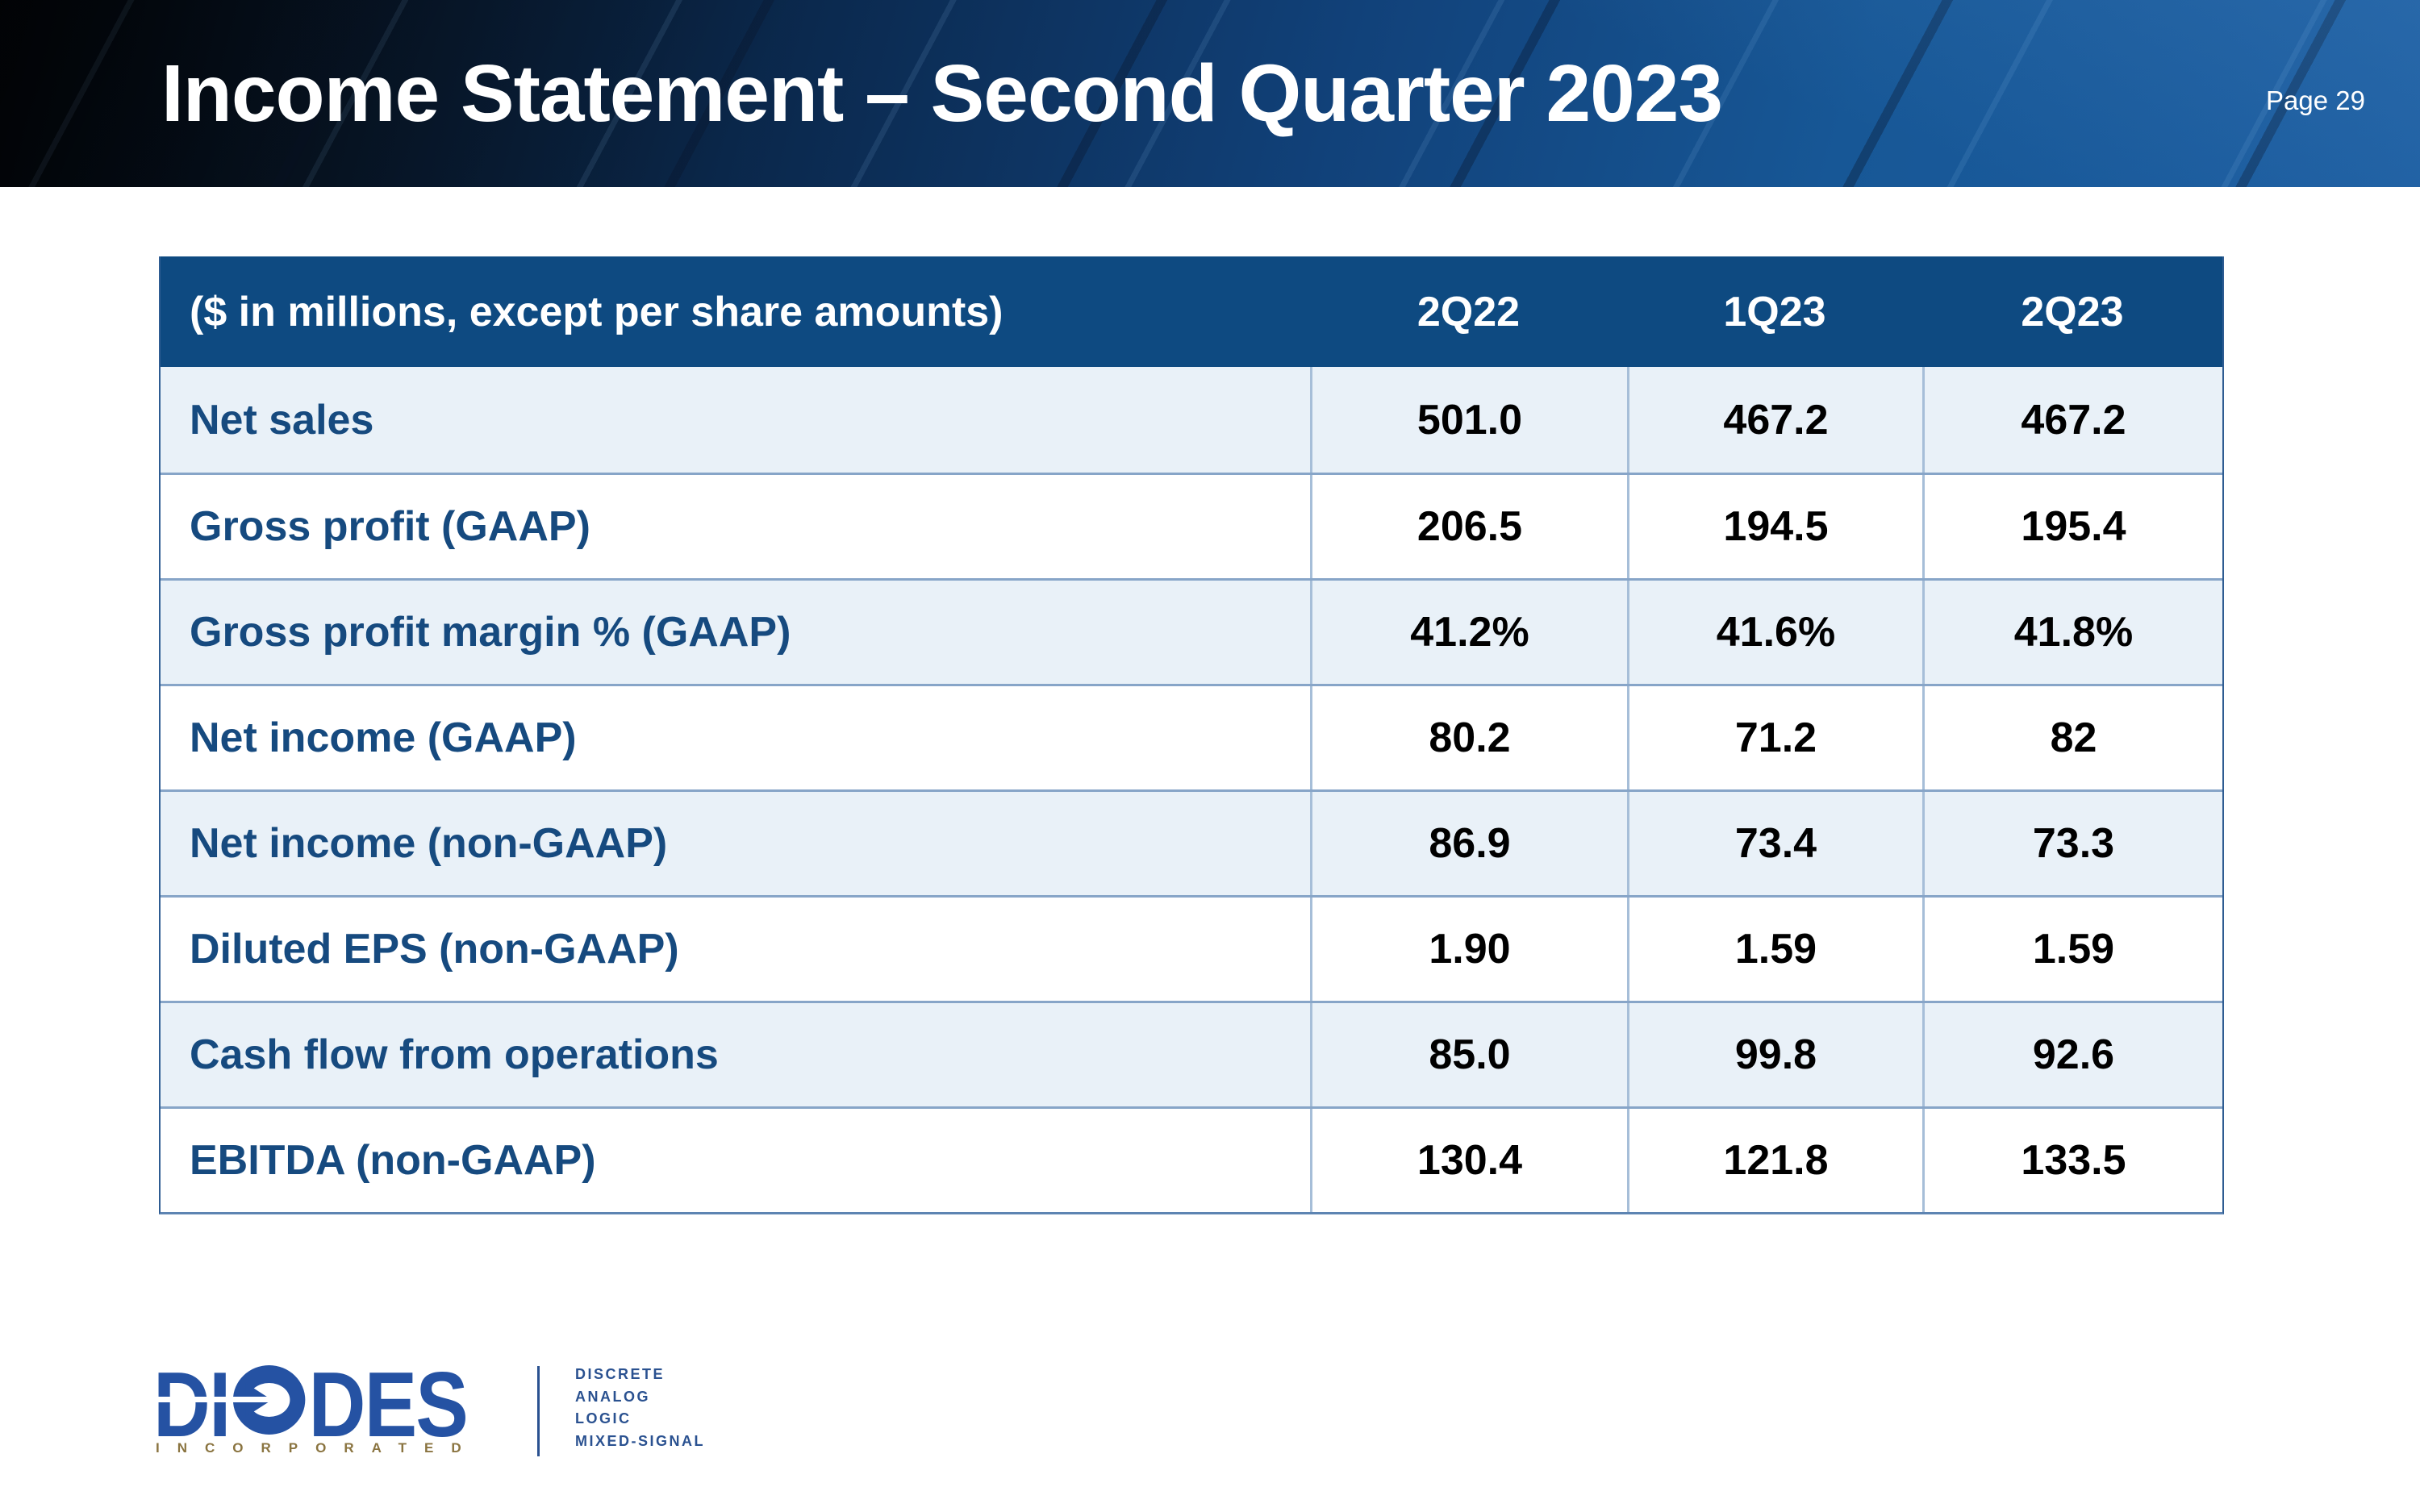  I want to click on column-header-2q22: 2Q22, so click(1469, 311).